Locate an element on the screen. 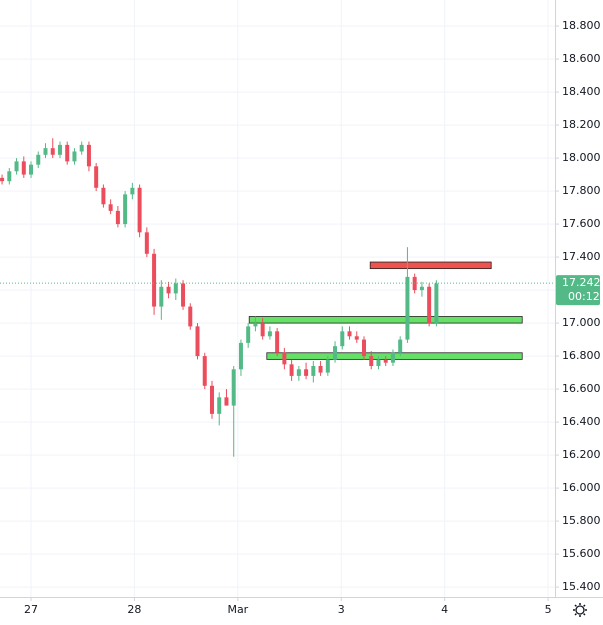  y-tick-label: 15.400 is located at coordinates (581, 586).